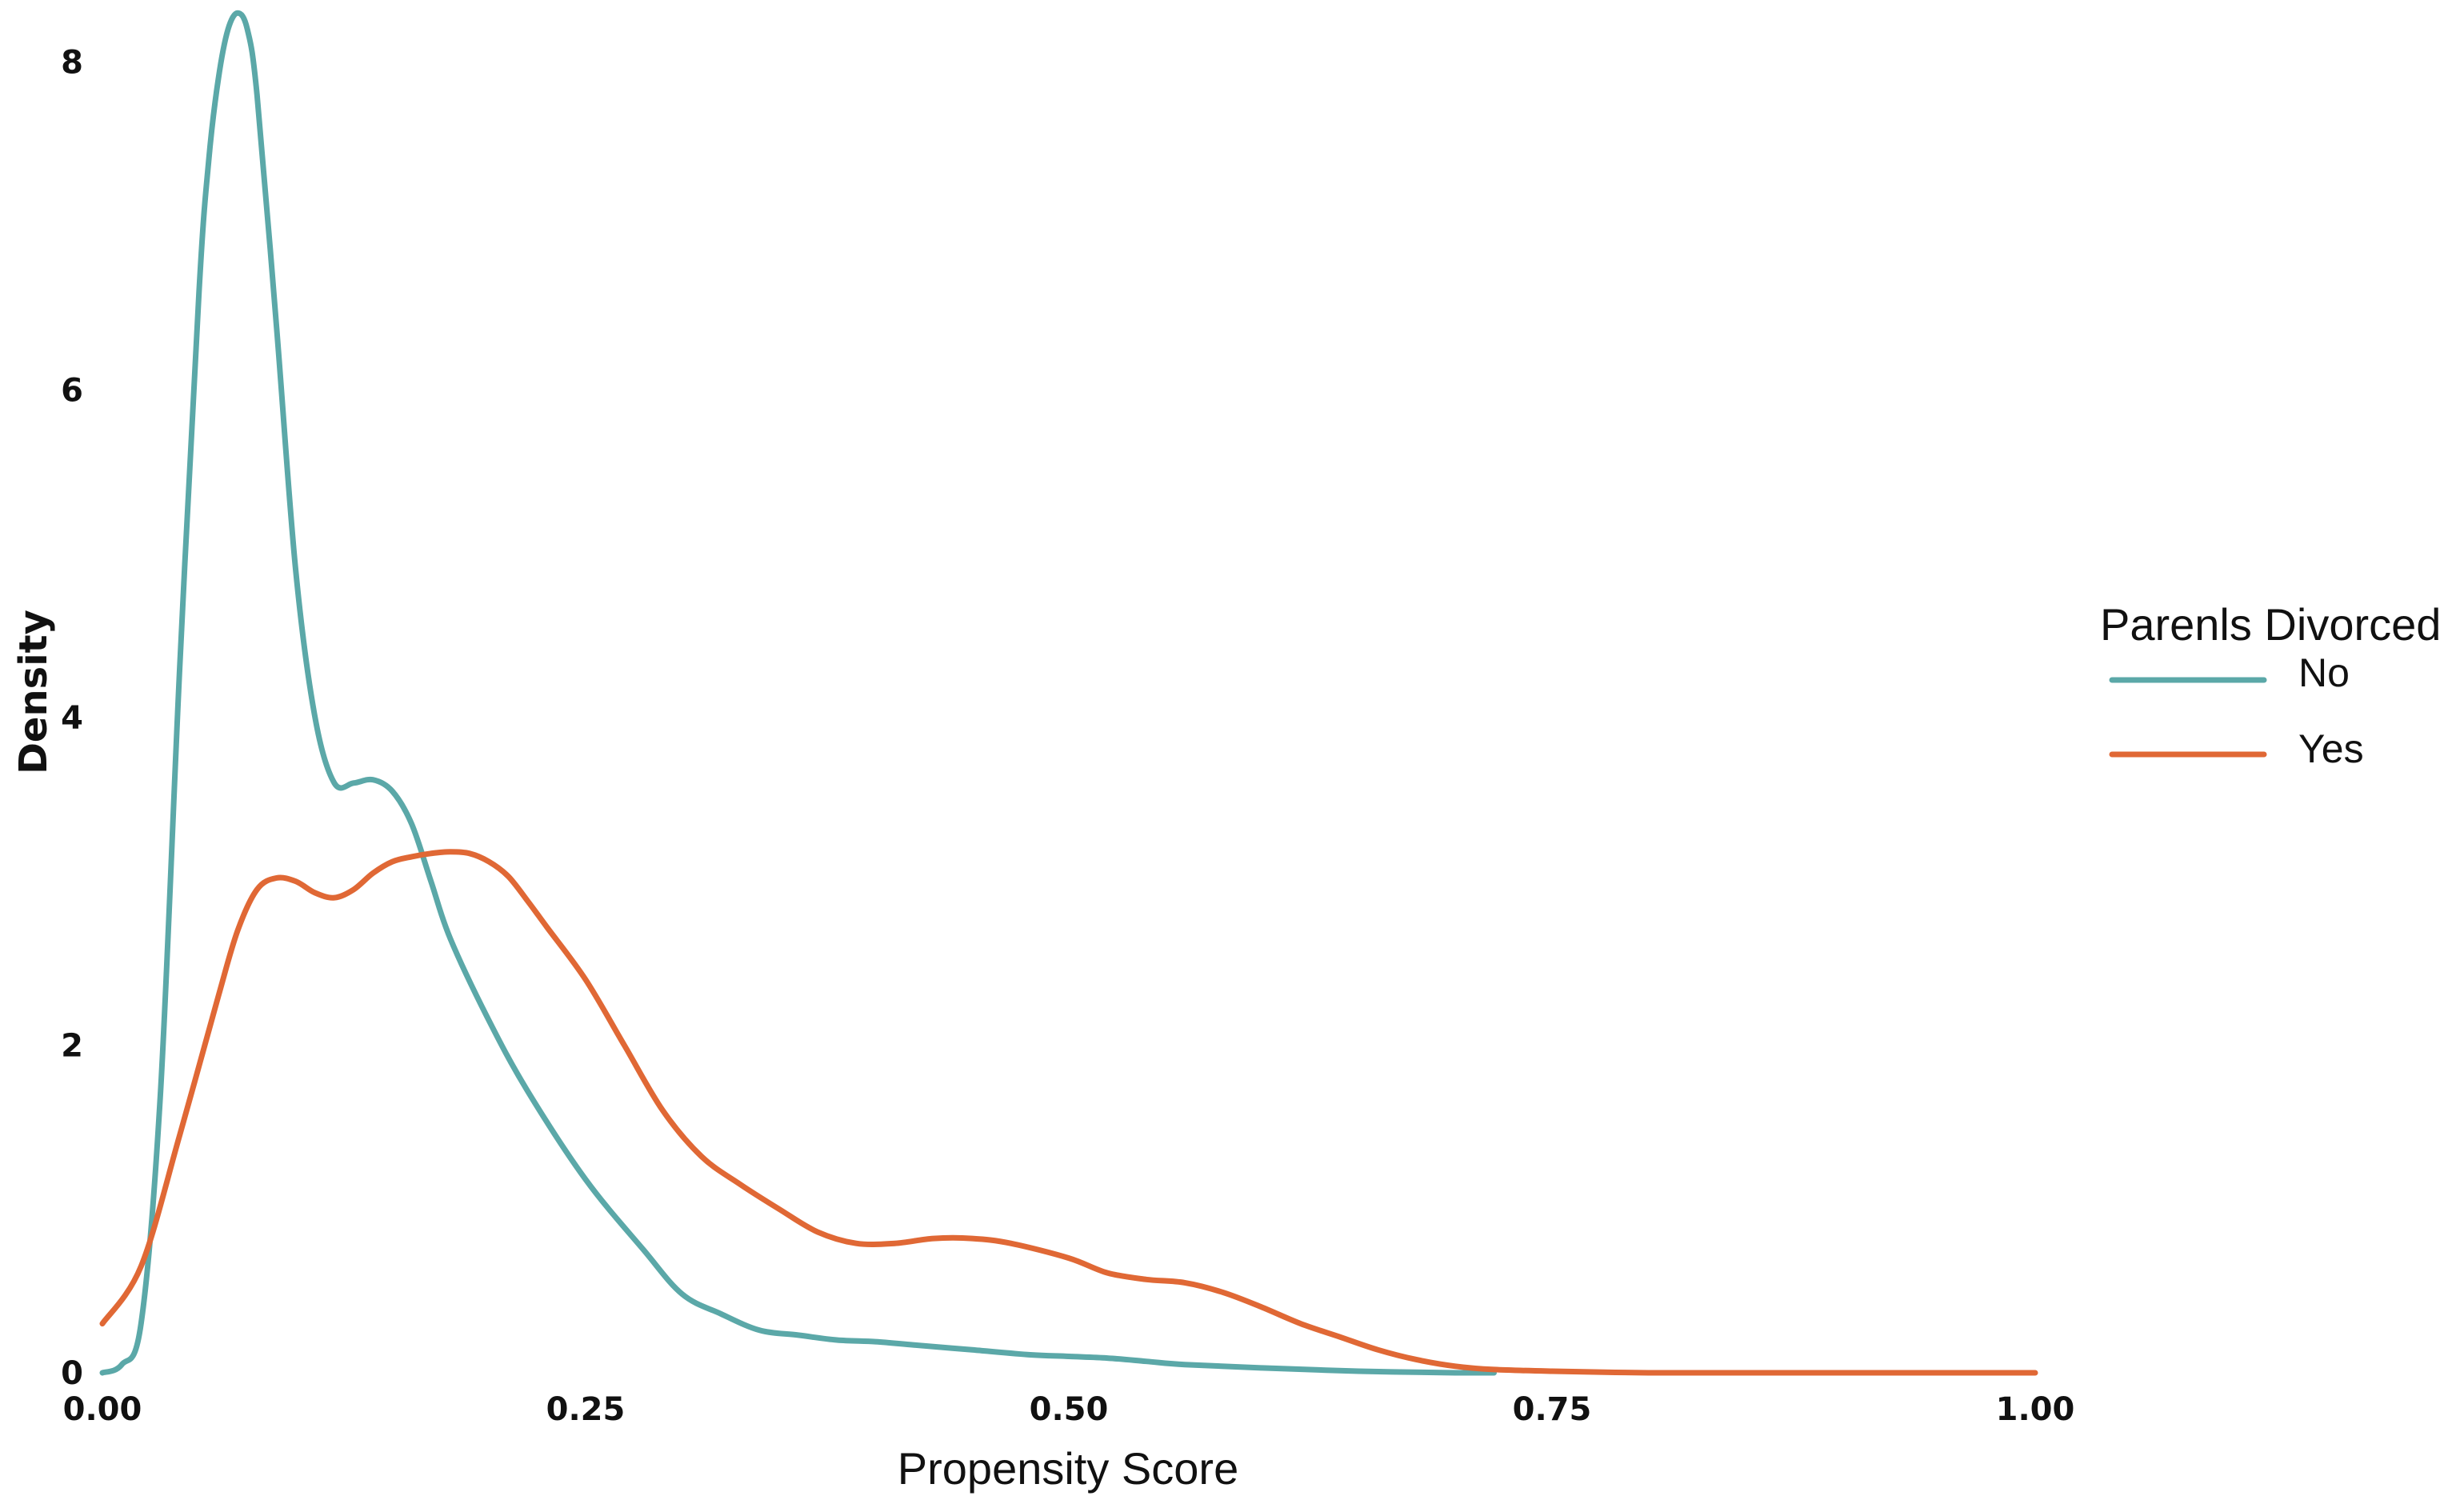 This screenshot has width=2464, height=1508. I want to click on x-tick-label: 0.50, so click(1069, 1409).